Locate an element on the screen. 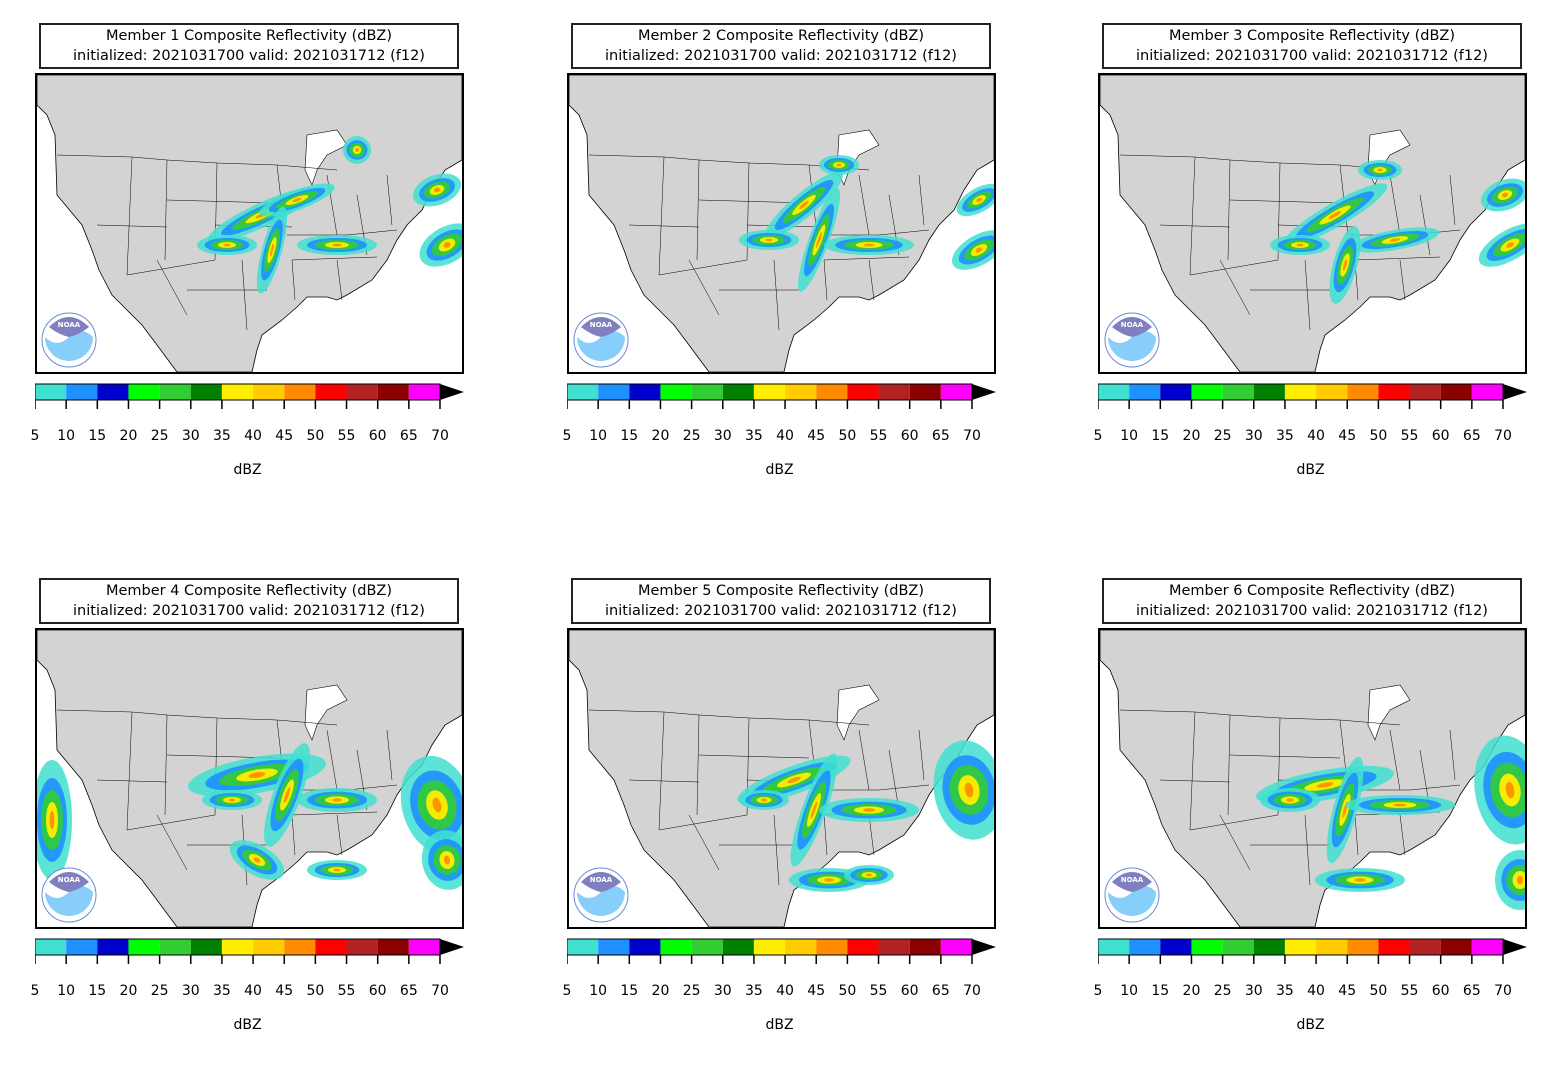 Image resolution: width=1556 pixels, height=1077 pixels. colorbar-extend-arrow is located at coordinates (452, 392).